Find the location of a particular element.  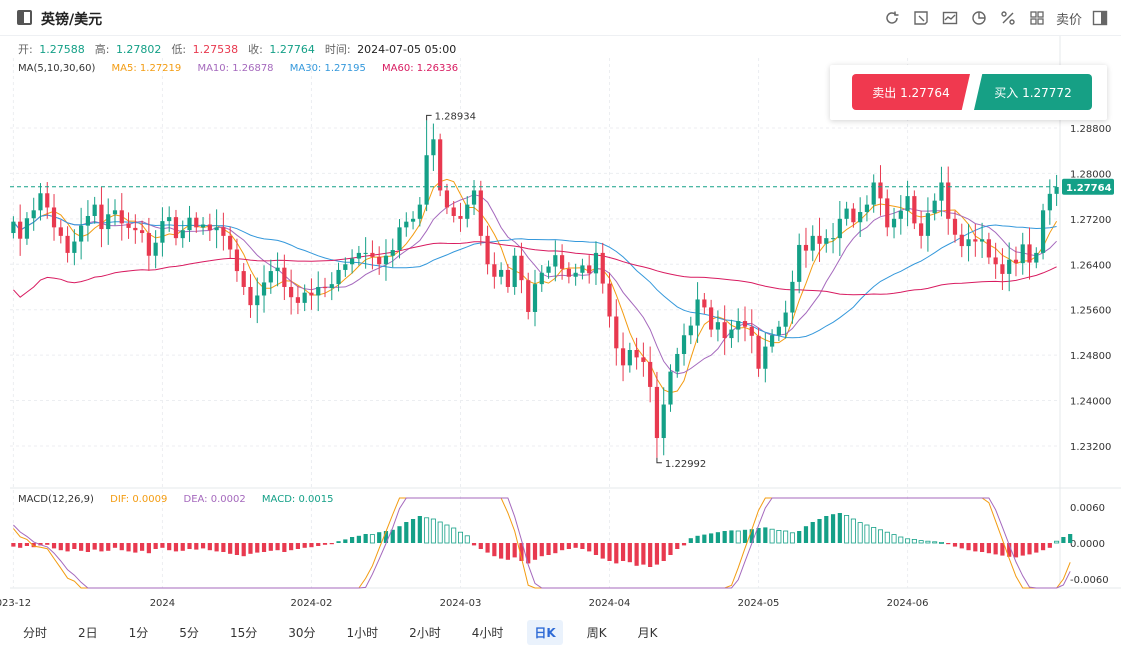

y-tick-label: 1.26400 is located at coordinates (1090, 265).